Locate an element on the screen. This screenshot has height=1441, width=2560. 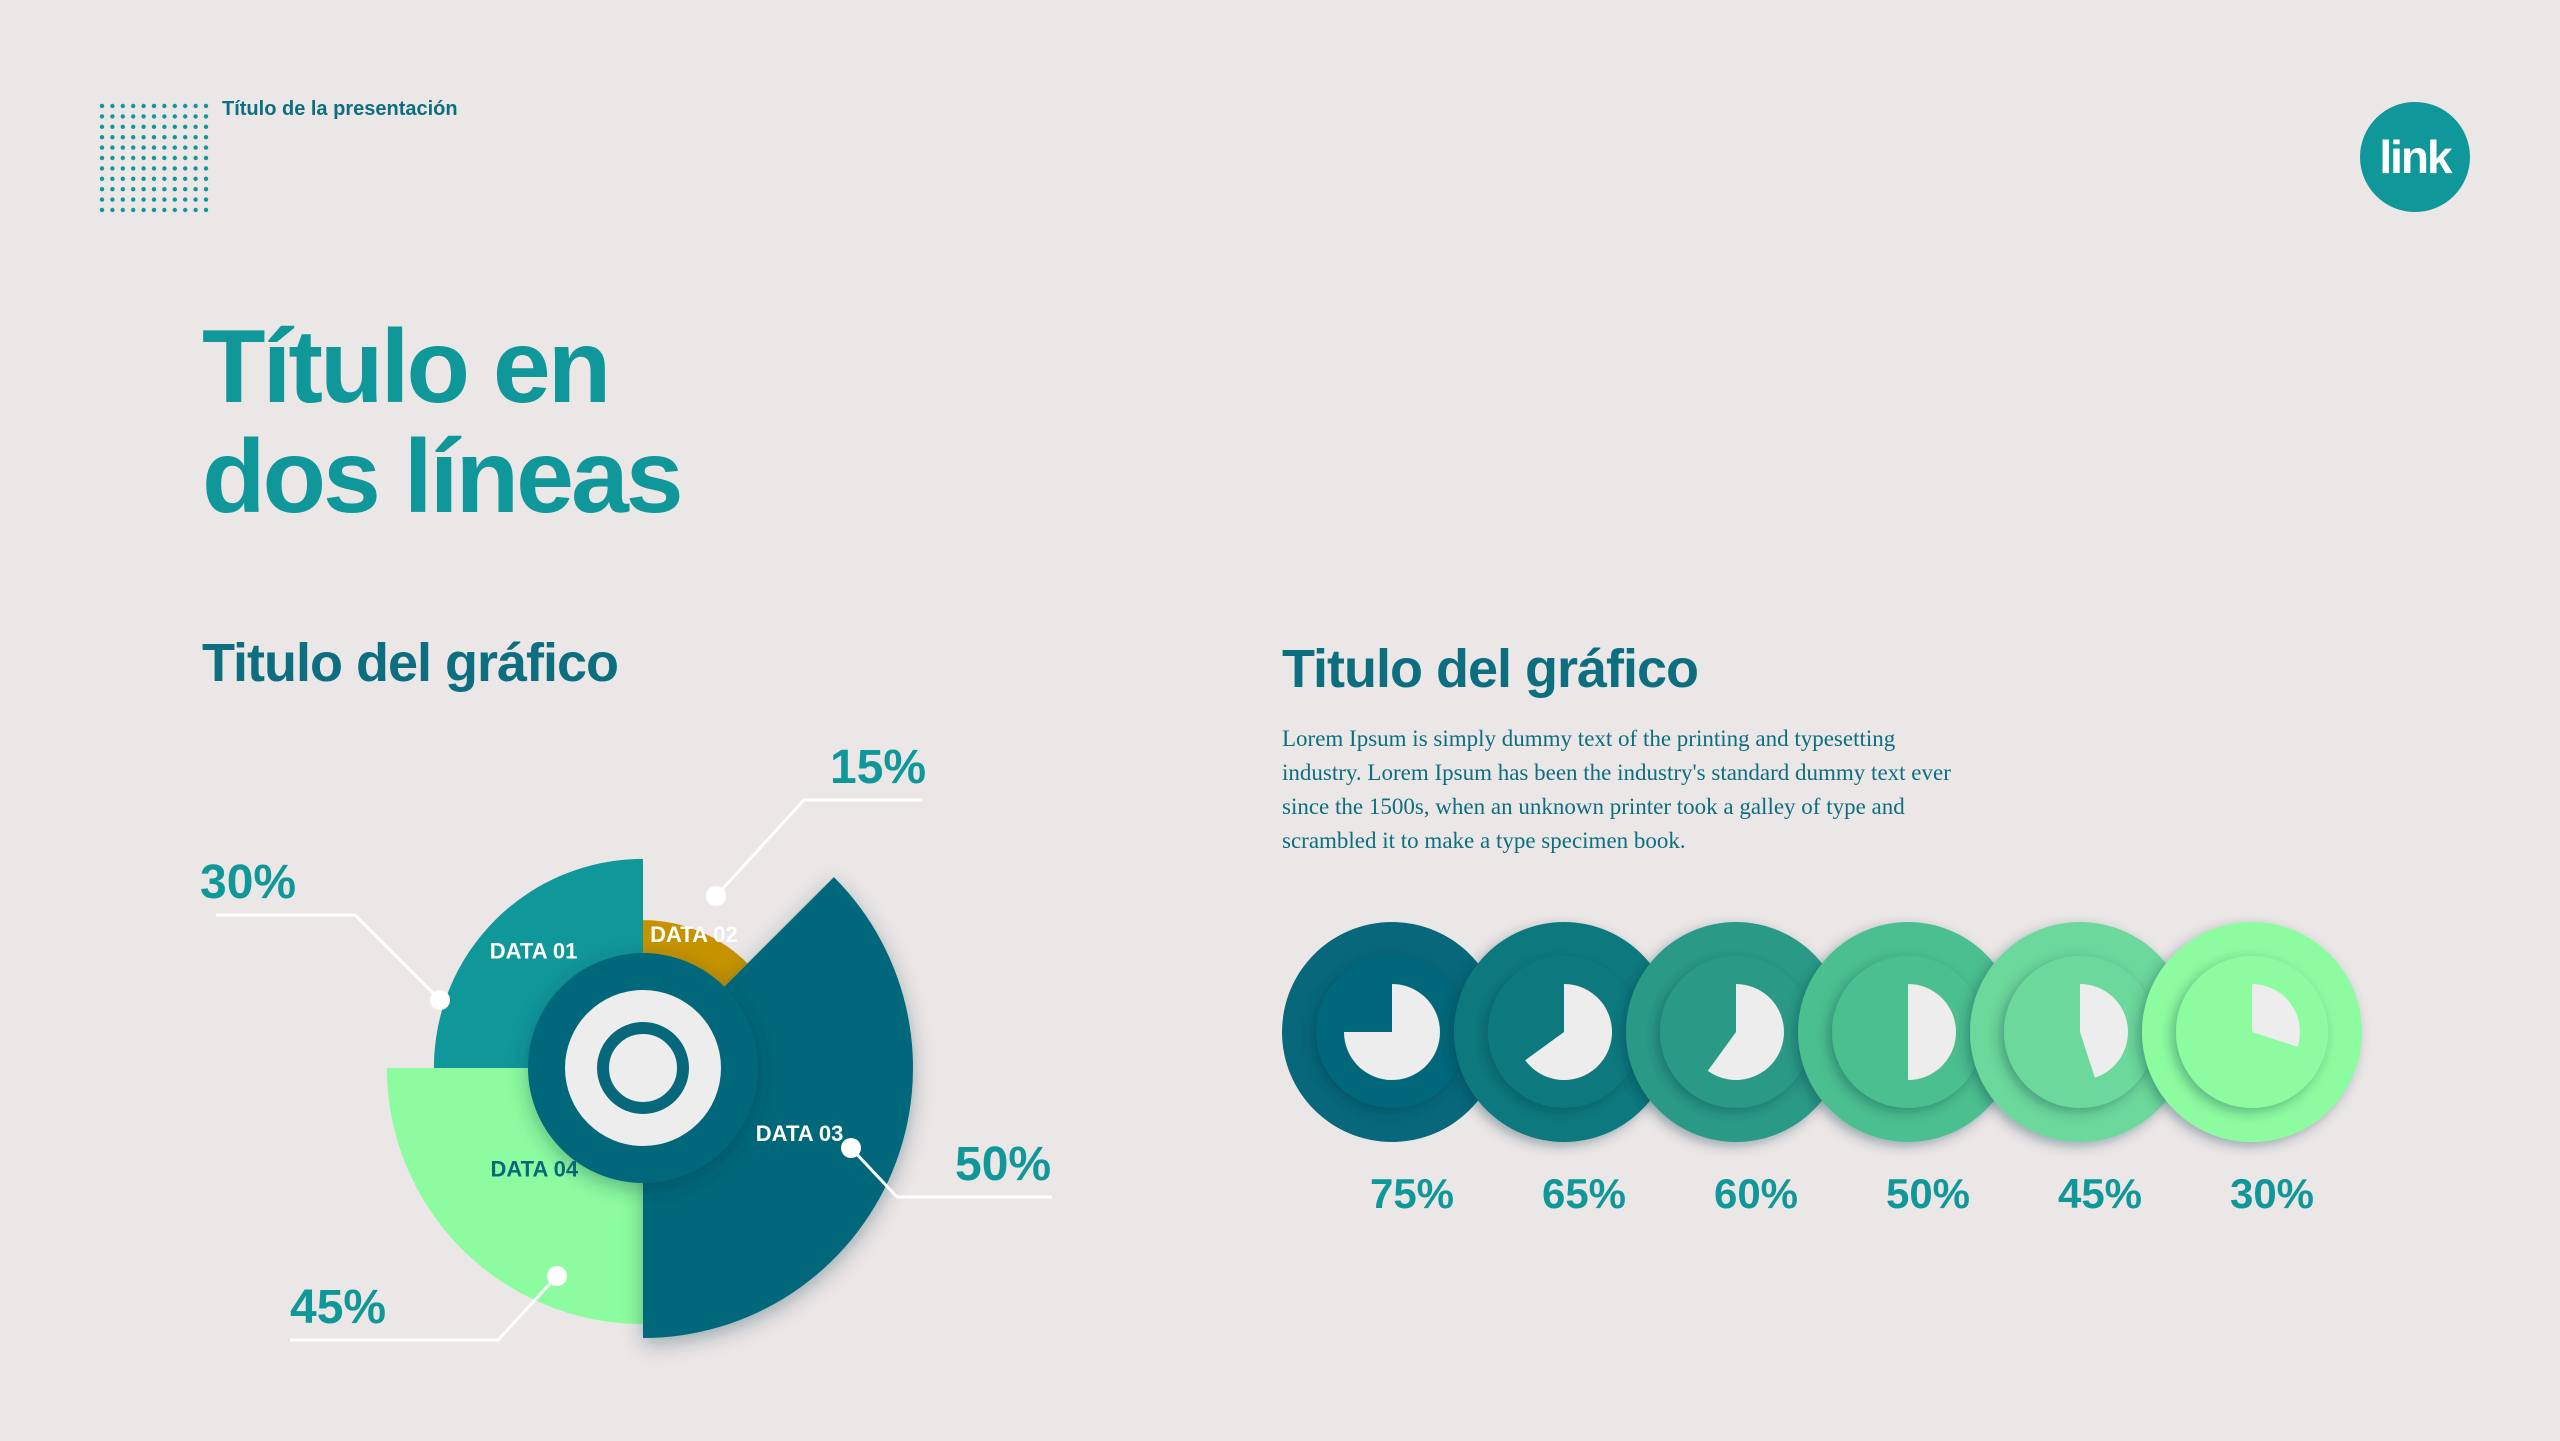
percent-label: 45% is located at coordinates (338, 1307).